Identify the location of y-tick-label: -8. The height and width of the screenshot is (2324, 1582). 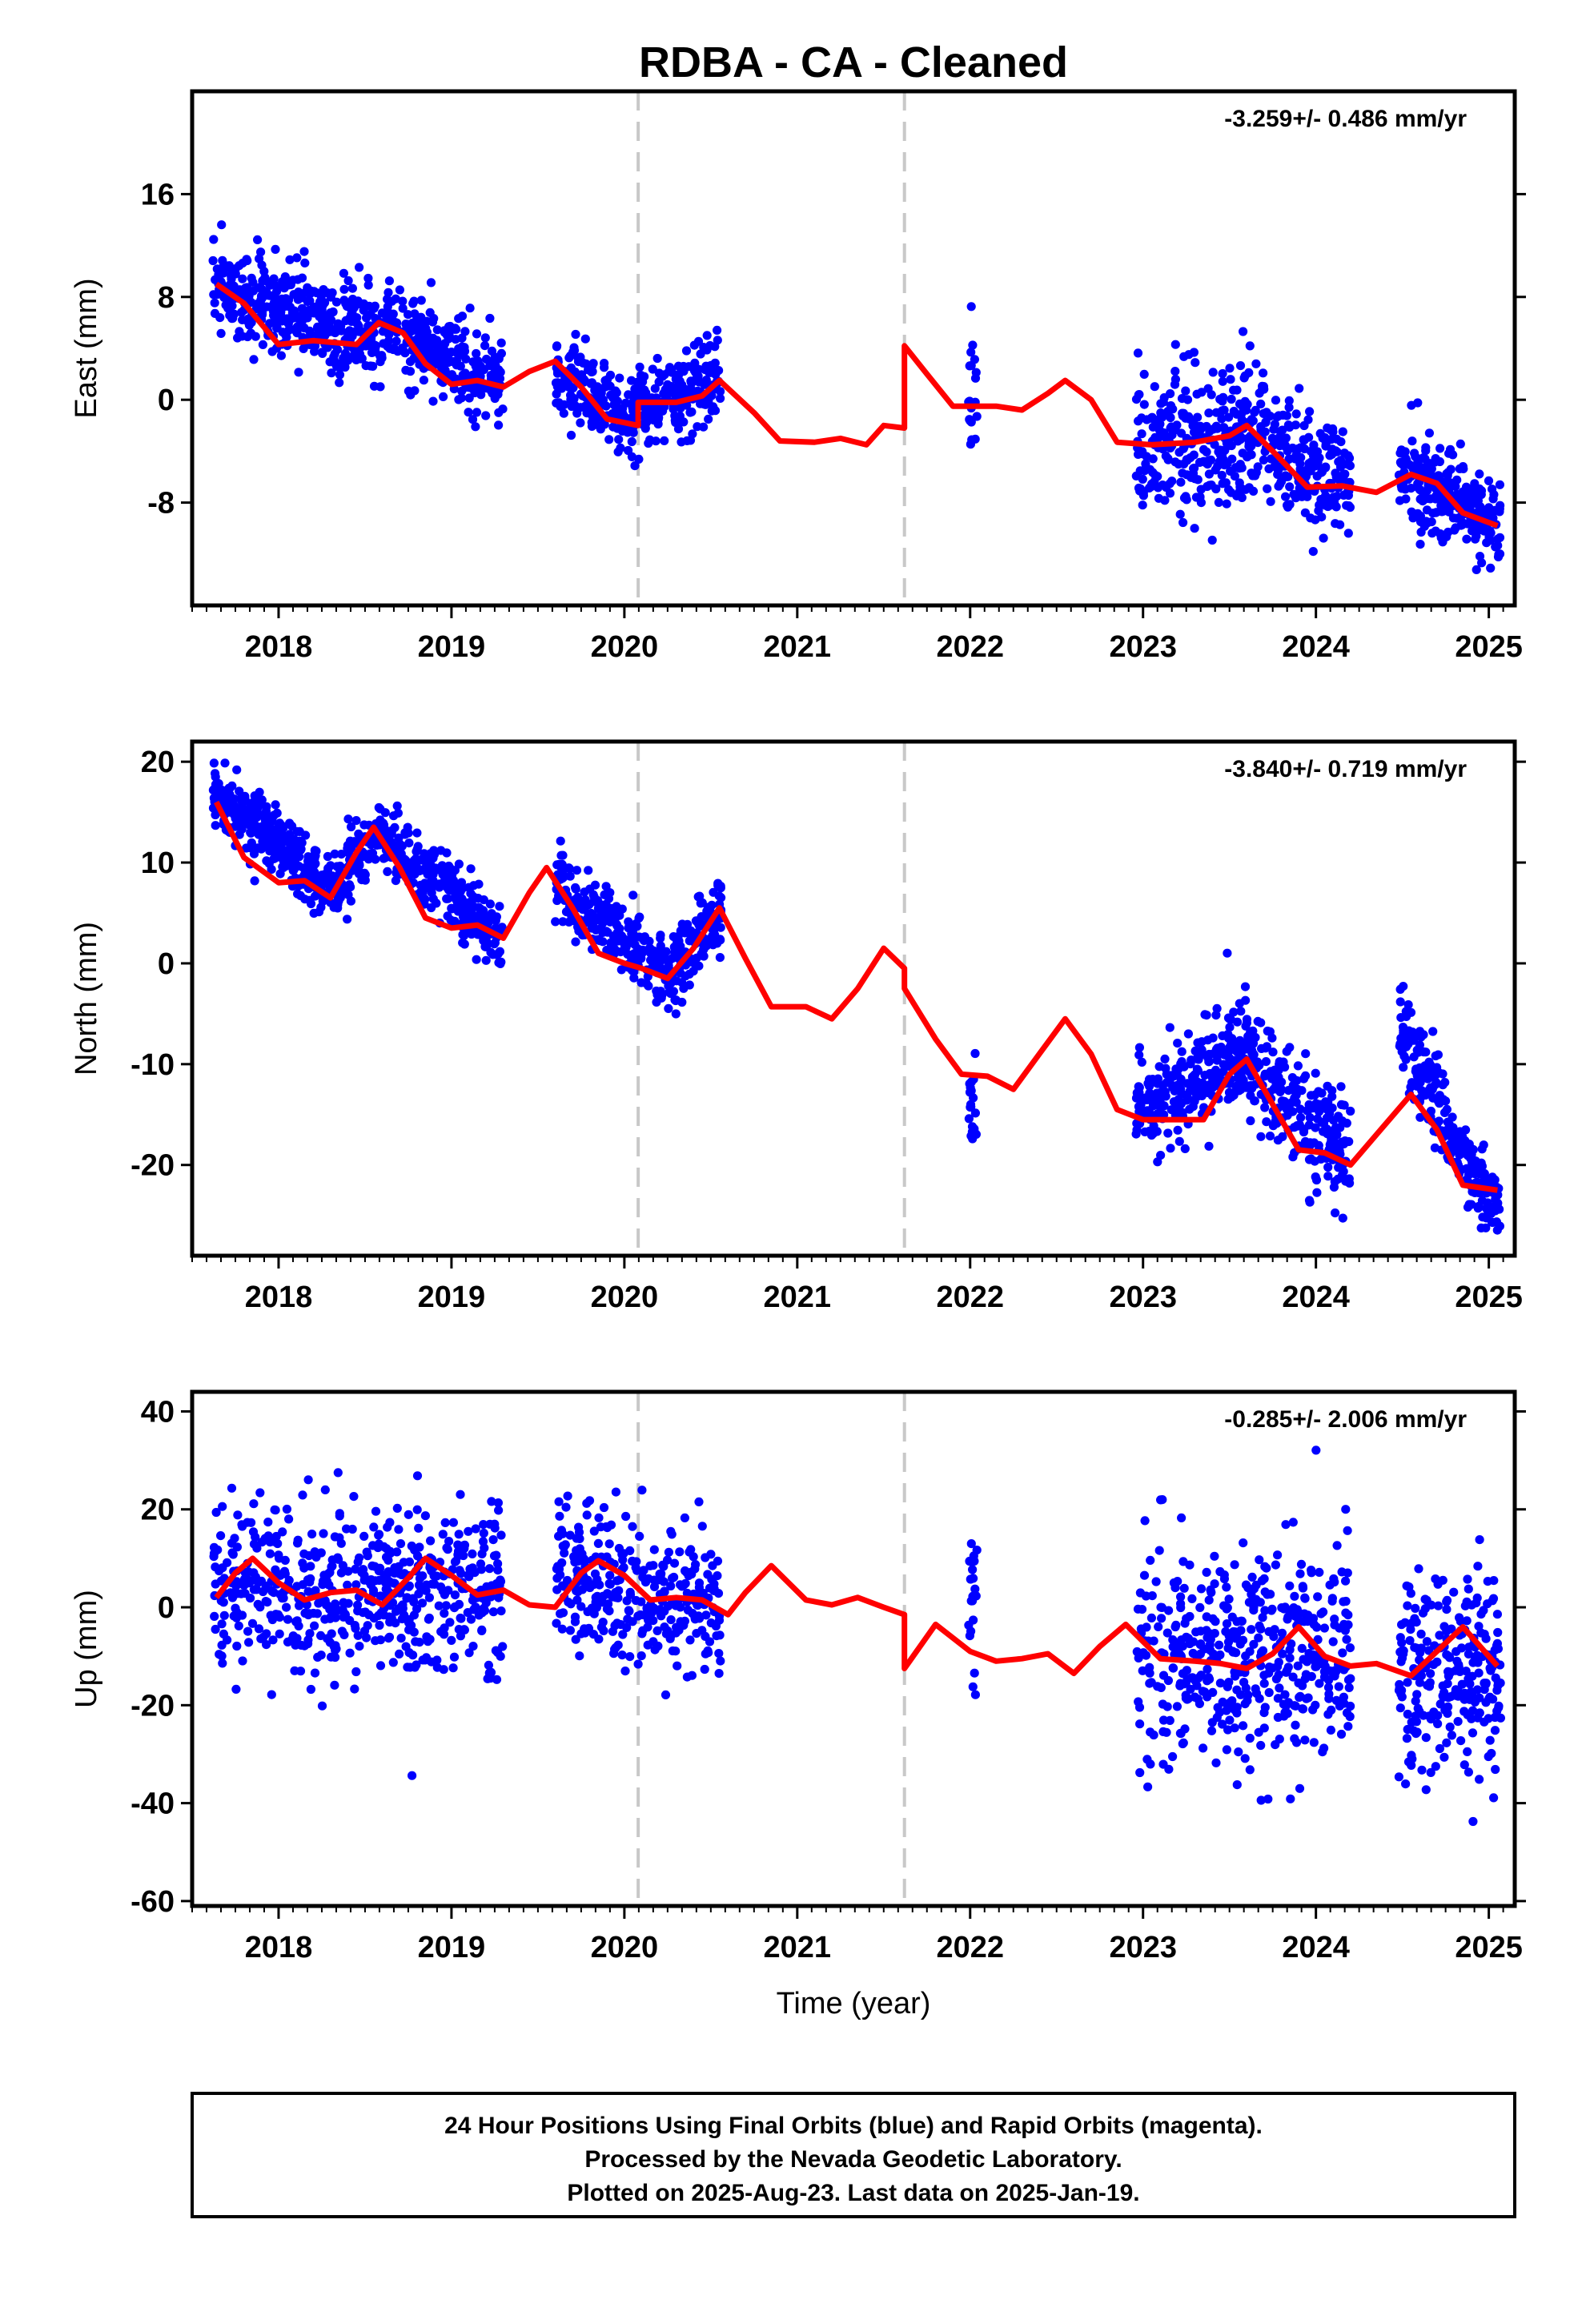
(161, 504).